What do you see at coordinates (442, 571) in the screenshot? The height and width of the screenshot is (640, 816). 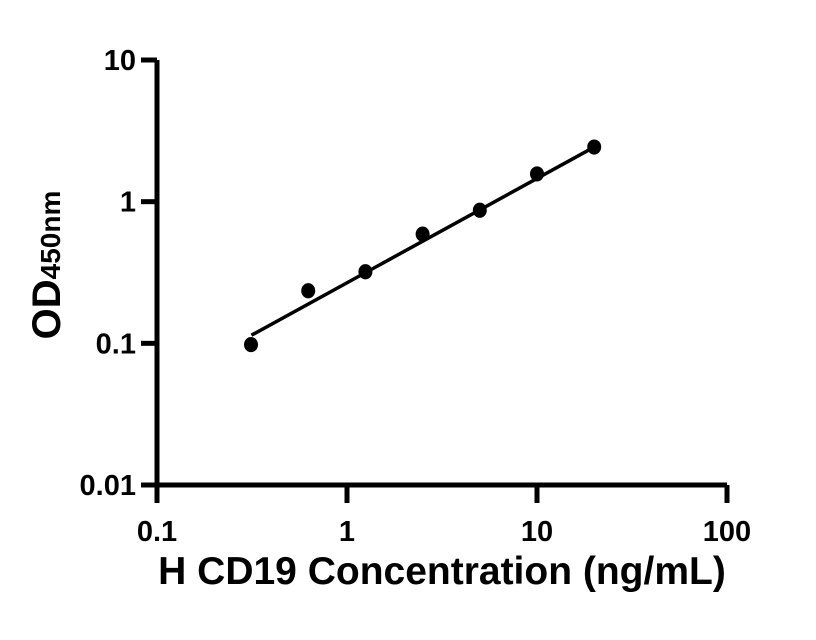 I see `x-axis-title: H CD19 Concentration (ng/mL)` at bounding box center [442, 571].